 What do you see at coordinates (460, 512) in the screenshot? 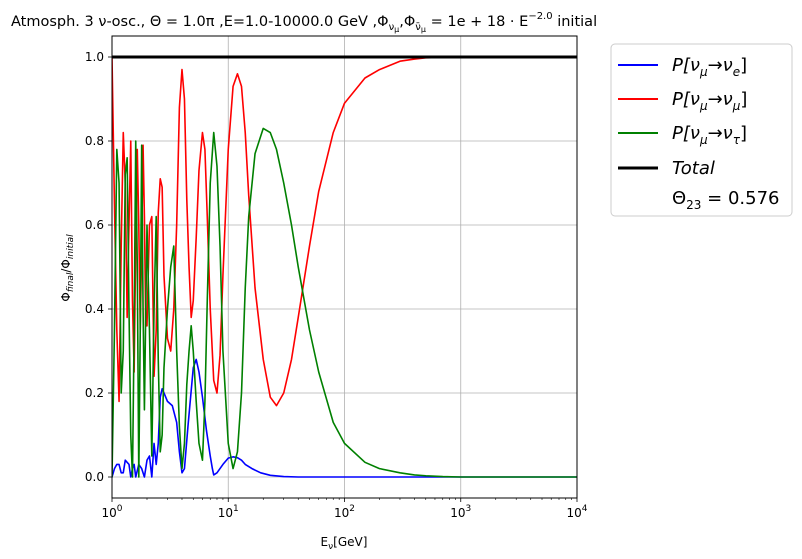
I see `x-tick-label: 10³` at bounding box center [460, 512].